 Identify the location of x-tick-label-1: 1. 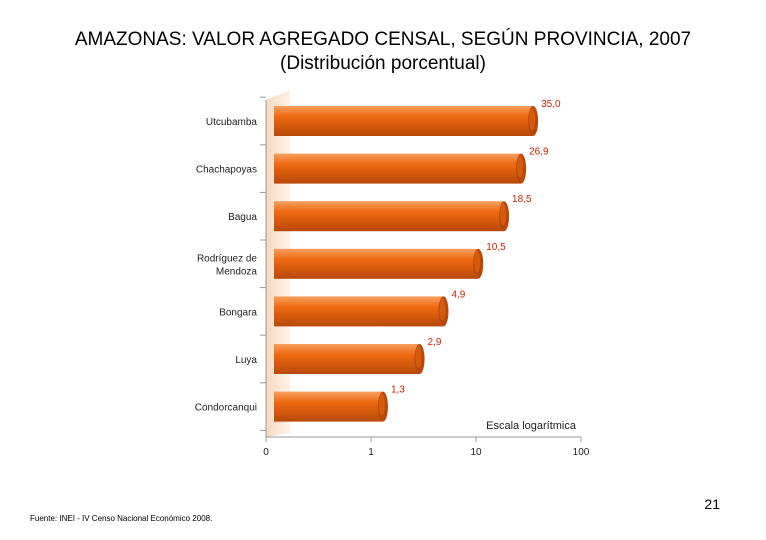
(371, 452).